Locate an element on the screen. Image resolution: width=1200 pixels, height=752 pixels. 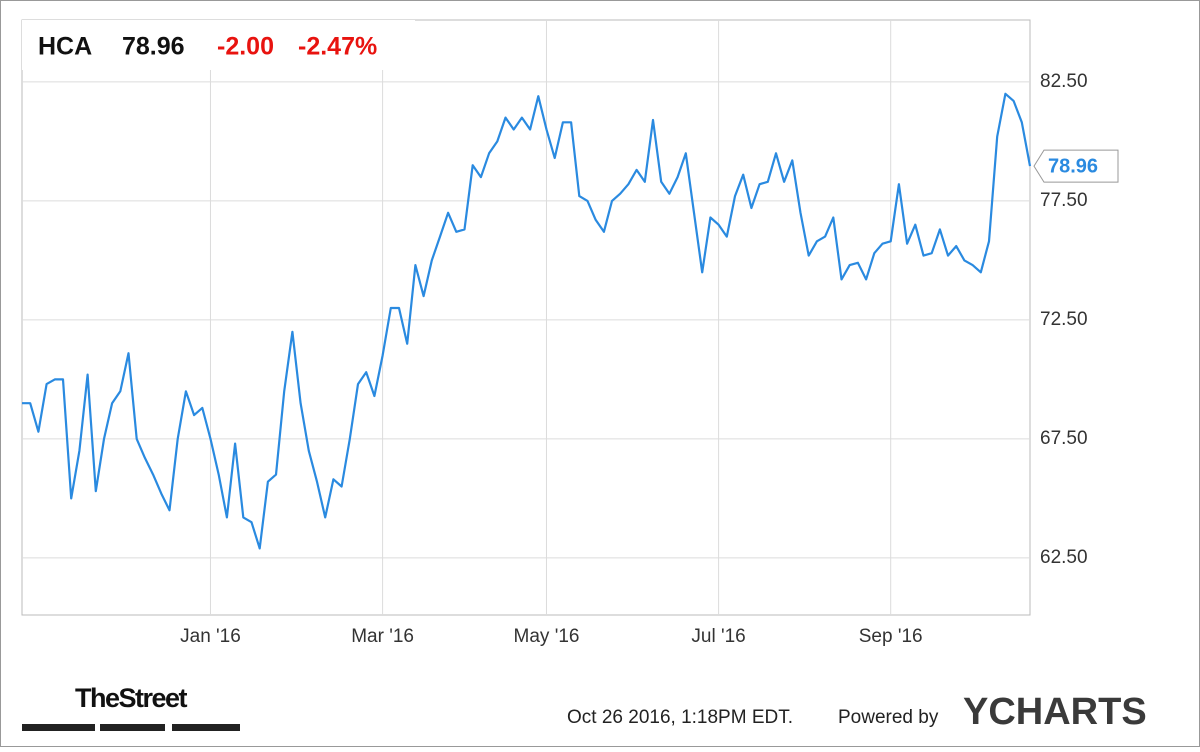
last-value-tag is located at coordinates (1076, 166).